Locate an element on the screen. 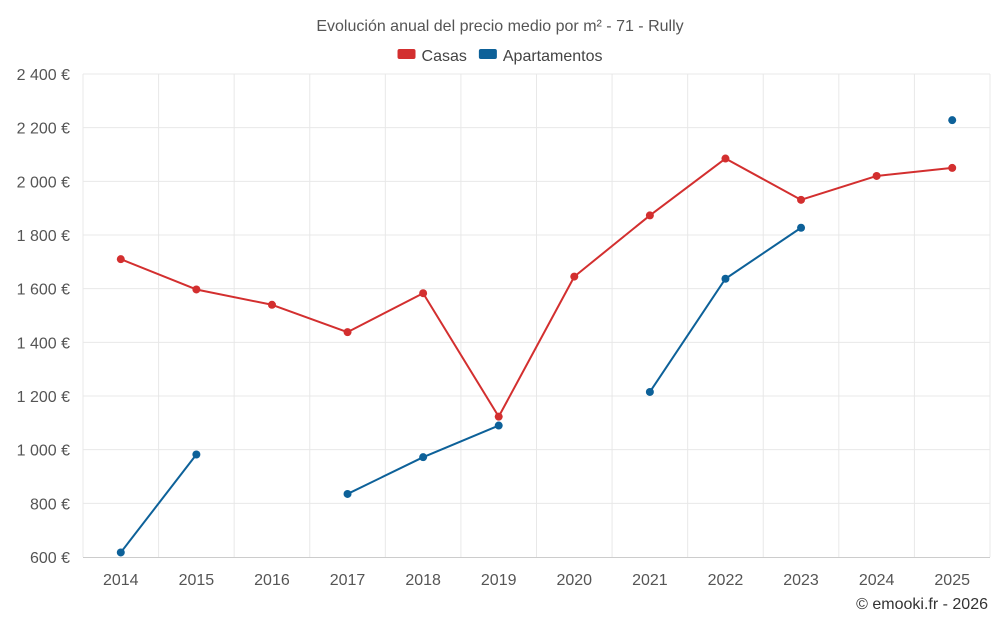  y-tick-label: 1 000 € is located at coordinates (43, 451).